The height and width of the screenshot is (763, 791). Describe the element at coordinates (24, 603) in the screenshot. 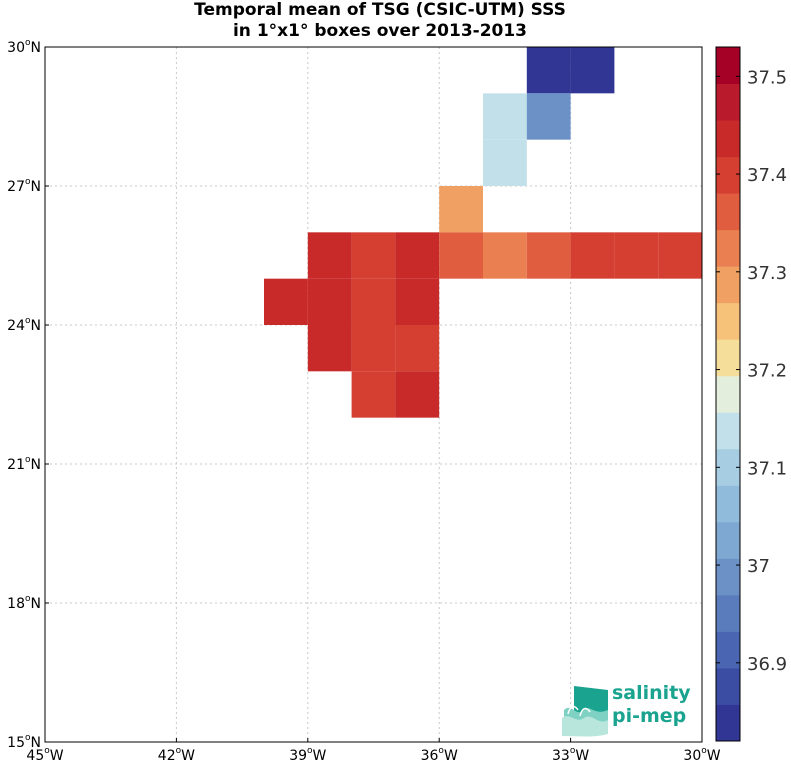

I see `y-tick-label: 18oN` at that location.